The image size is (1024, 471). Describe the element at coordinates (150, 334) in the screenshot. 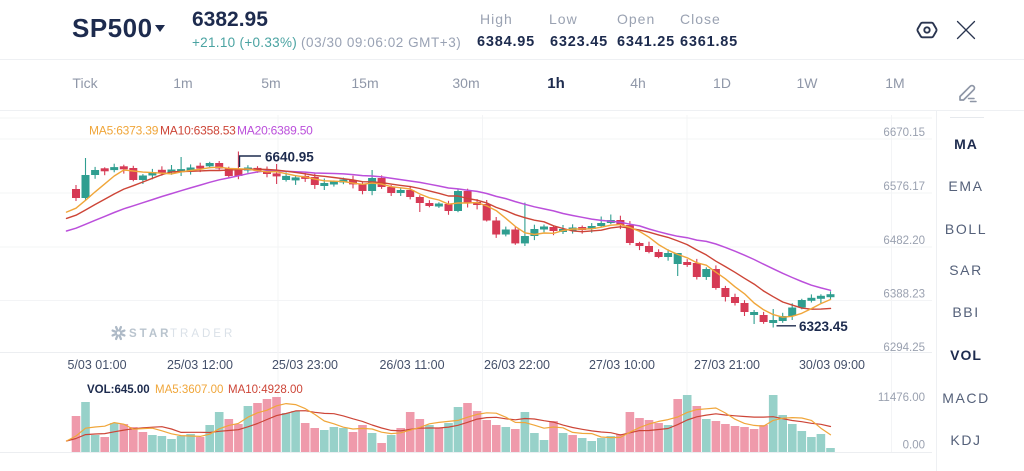

I see `svg-text: STAR` at that location.